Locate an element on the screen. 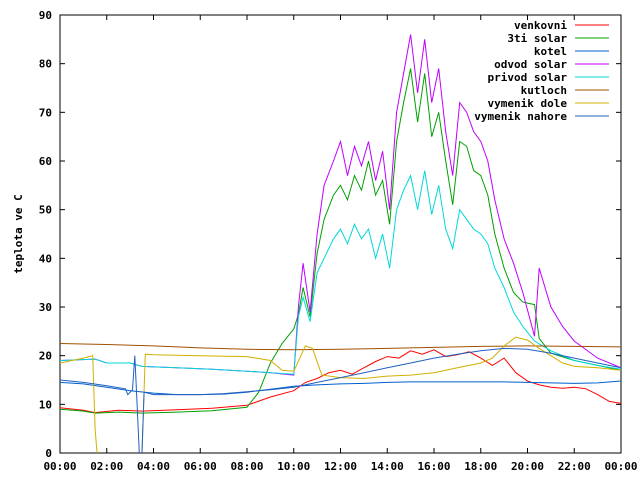  x-tick-label: 14:00 is located at coordinates (387, 466).